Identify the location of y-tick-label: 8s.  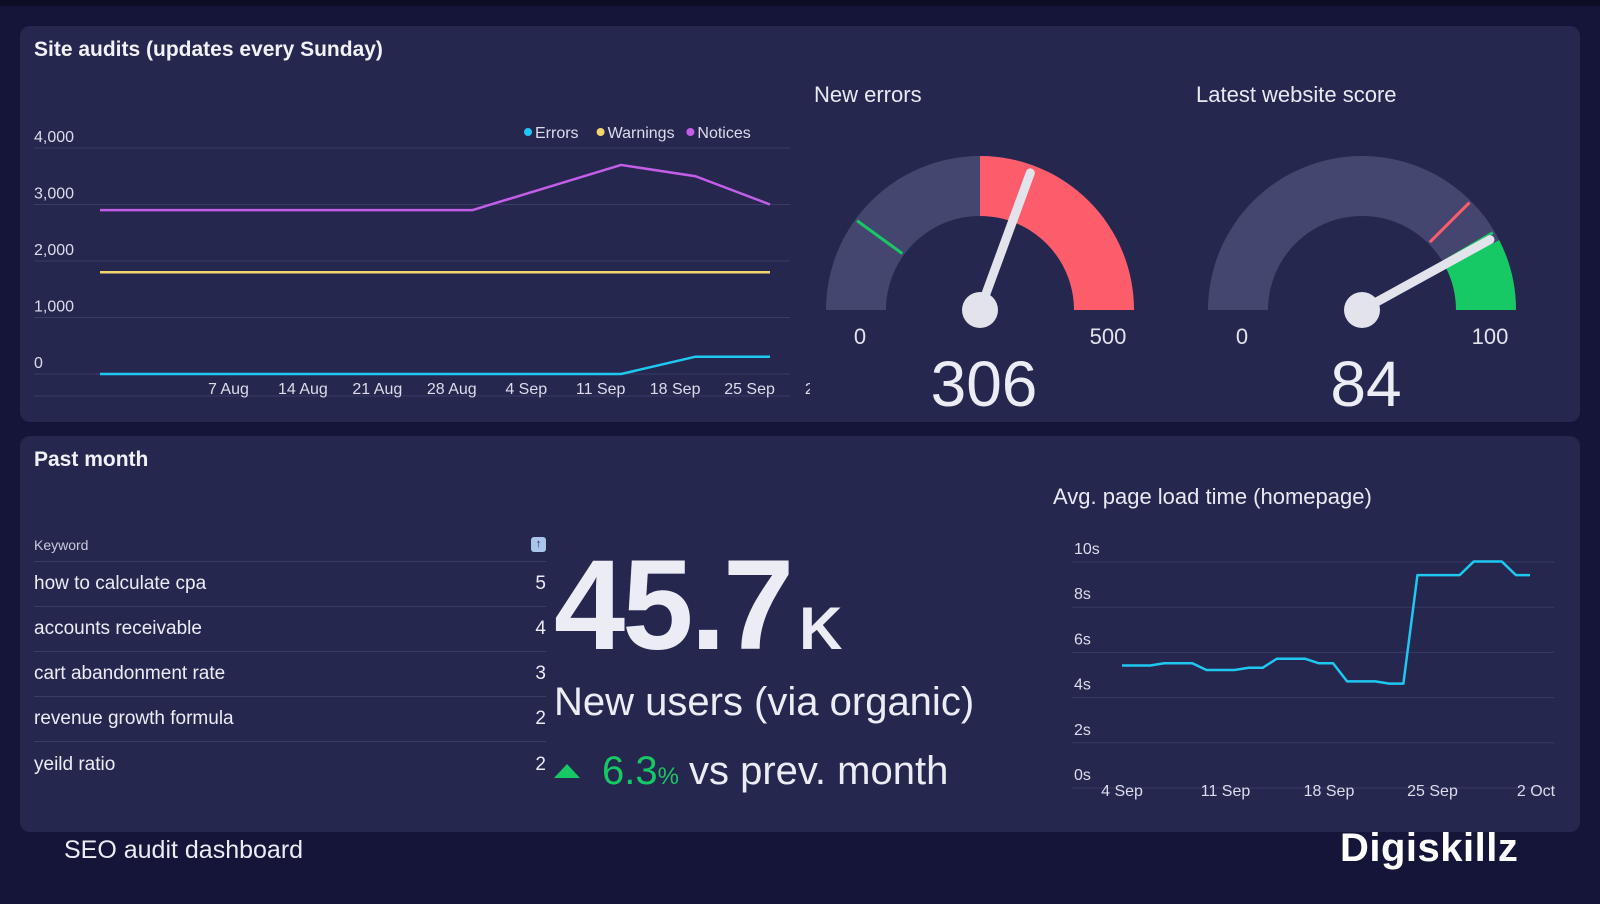
(1082, 594).